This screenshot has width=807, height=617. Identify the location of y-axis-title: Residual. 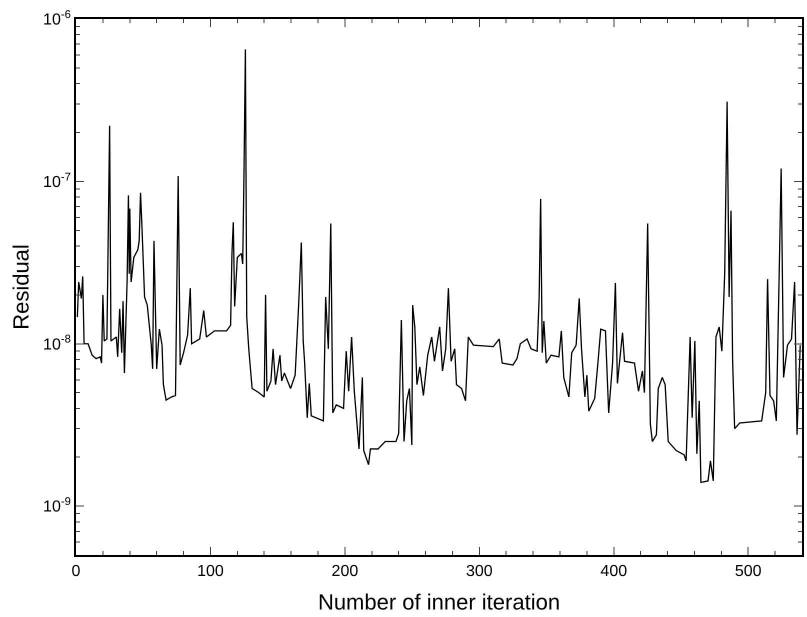
(21, 287).